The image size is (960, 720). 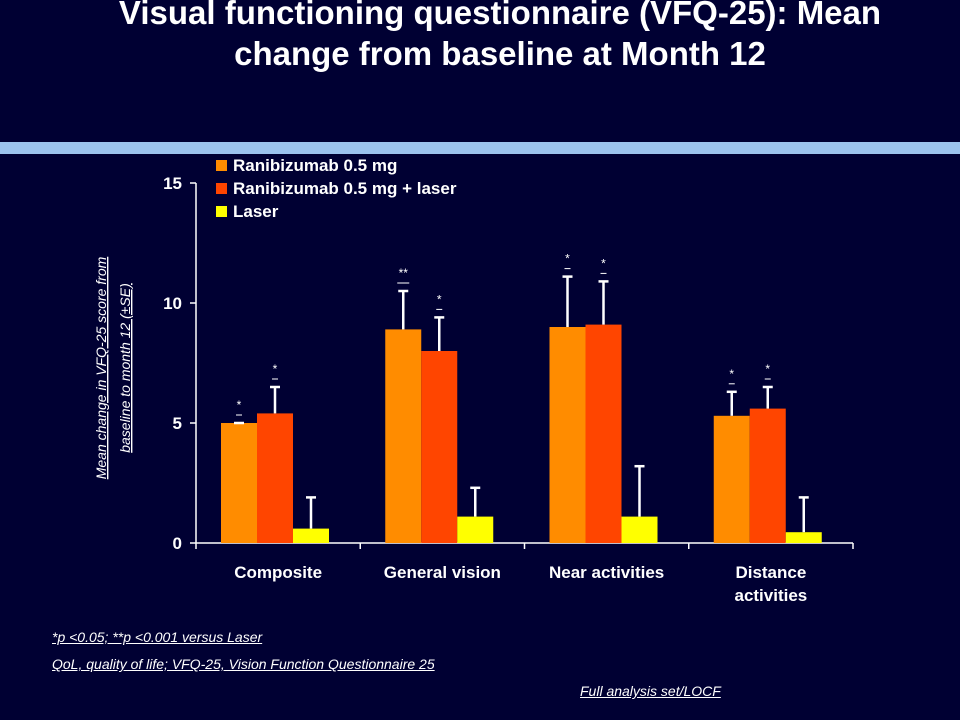 What do you see at coordinates (606, 572) in the screenshot?
I see `x-category-label: Near activities` at bounding box center [606, 572].